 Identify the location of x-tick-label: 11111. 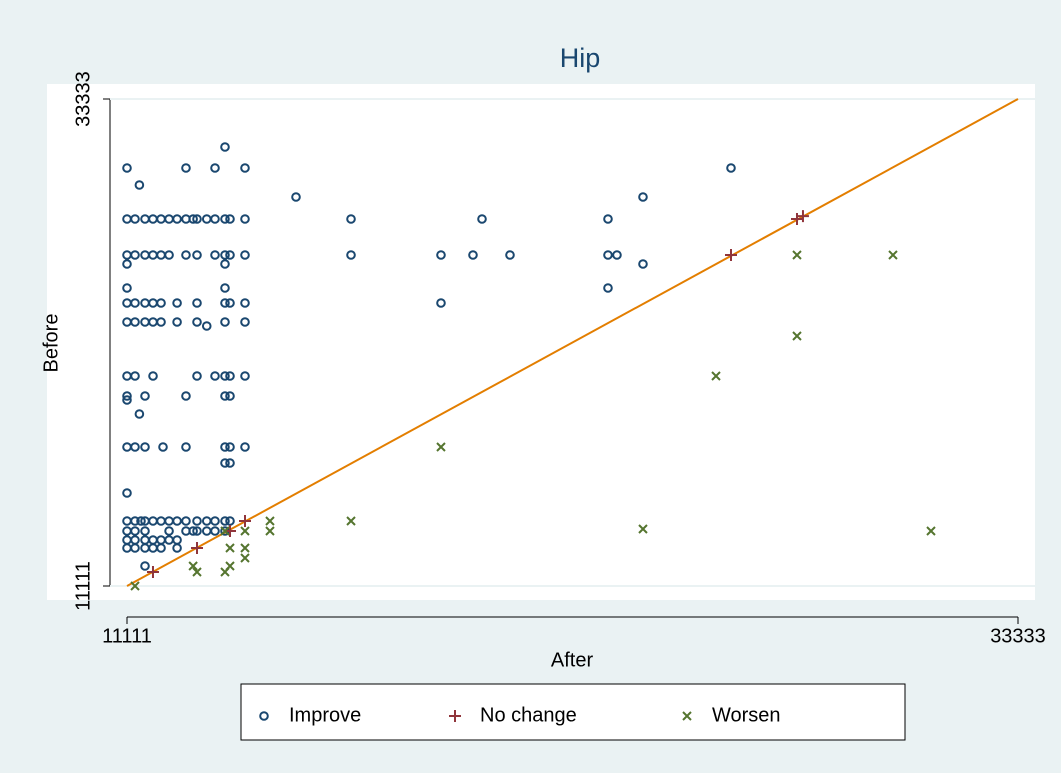
(127, 636).